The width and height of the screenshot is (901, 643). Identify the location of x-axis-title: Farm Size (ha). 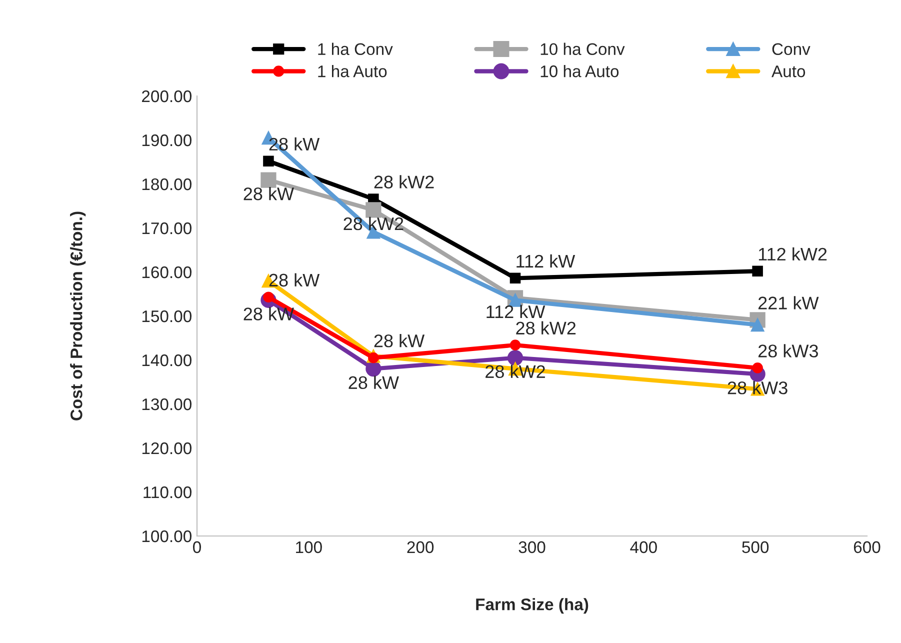
(532, 606).